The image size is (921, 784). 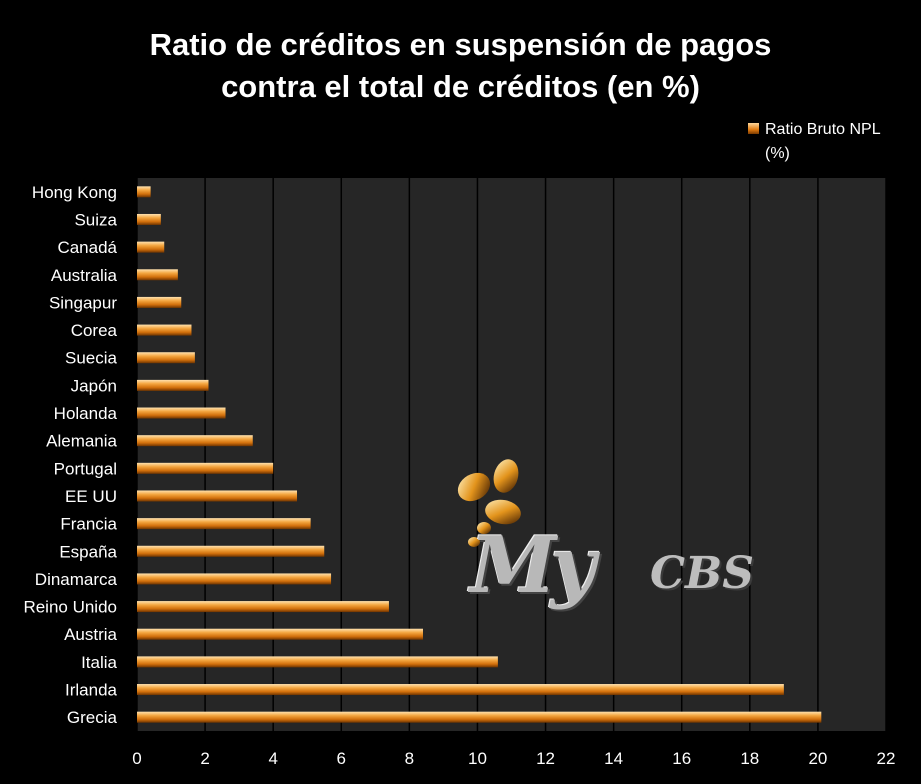 What do you see at coordinates (181, 413) in the screenshot?
I see `bar-holanda` at bounding box center [181, 413].